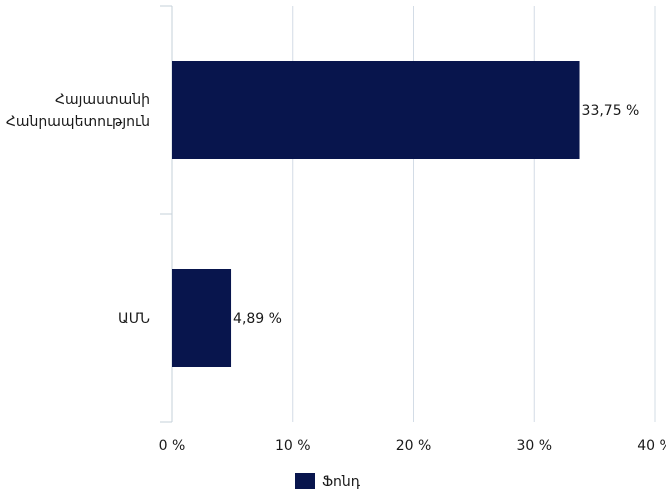 The width and height of the screenshot is (666, 502). I want to click on category-label-line: ԱՄՆ, so click(134, 319).